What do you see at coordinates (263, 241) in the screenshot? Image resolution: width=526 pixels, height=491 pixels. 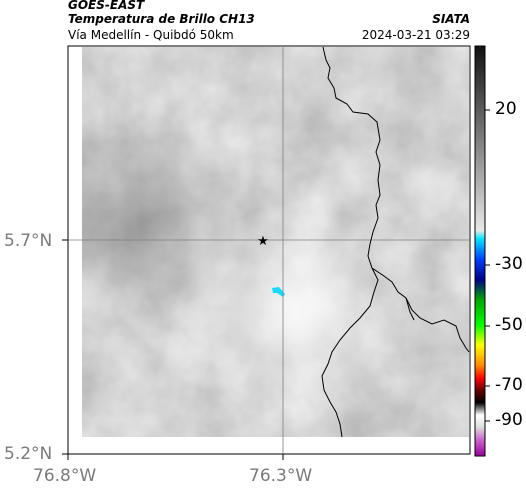 I see `star-icon: ★` at bounding box center [263, 241].